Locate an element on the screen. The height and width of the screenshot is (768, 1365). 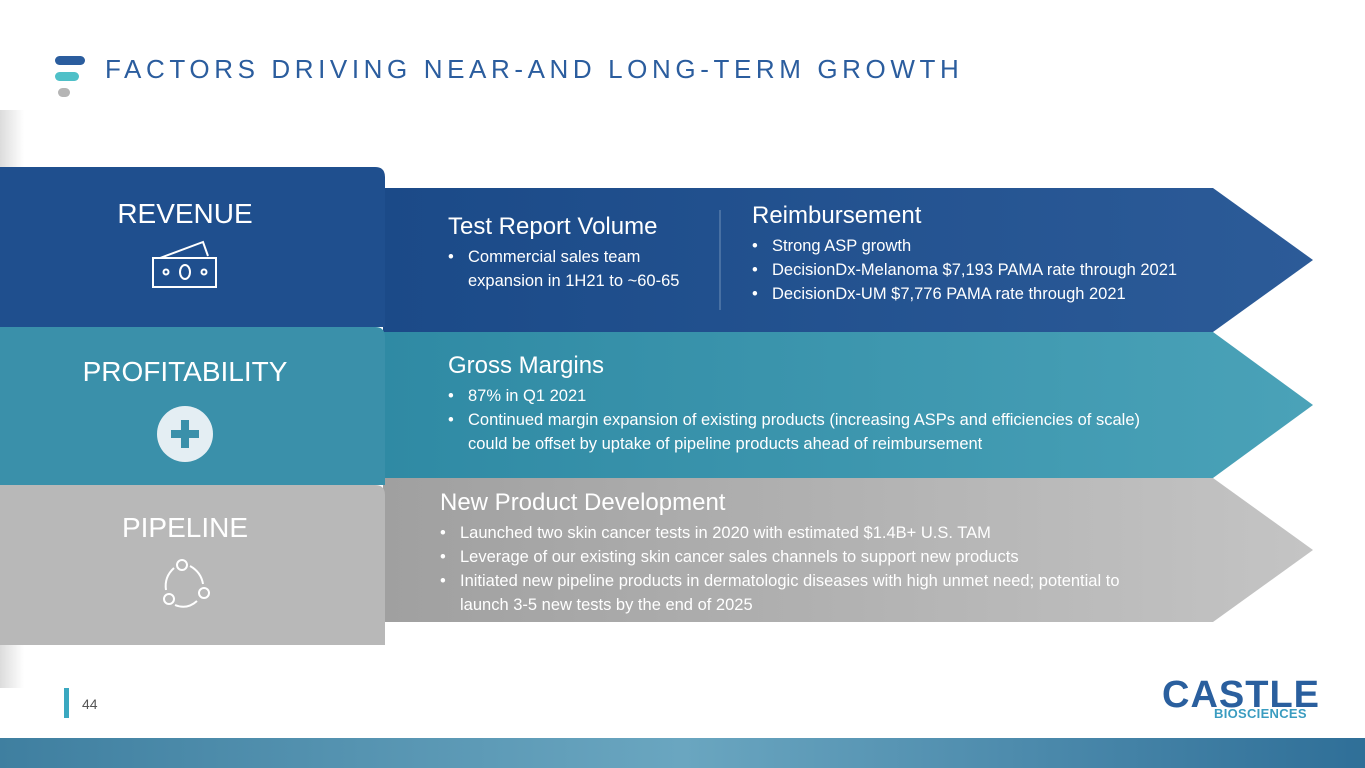
row-label: PROFITABILITY is located at coordinates (185, 371).